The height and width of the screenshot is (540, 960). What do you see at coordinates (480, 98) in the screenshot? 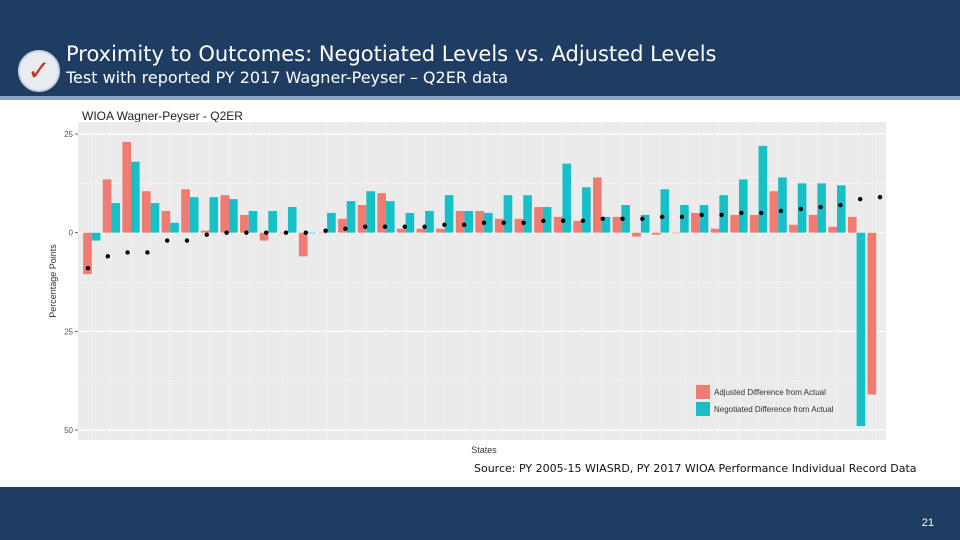
I see `header-rule` at bounding box center [480, 98].